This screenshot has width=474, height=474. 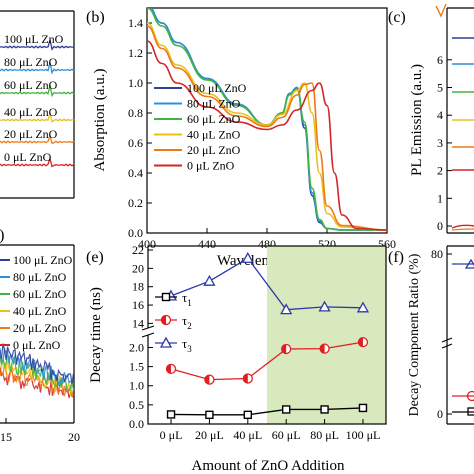 I want to click on panel-b-legend-label: 0 μL ZnO, so click(x=211, y=166).